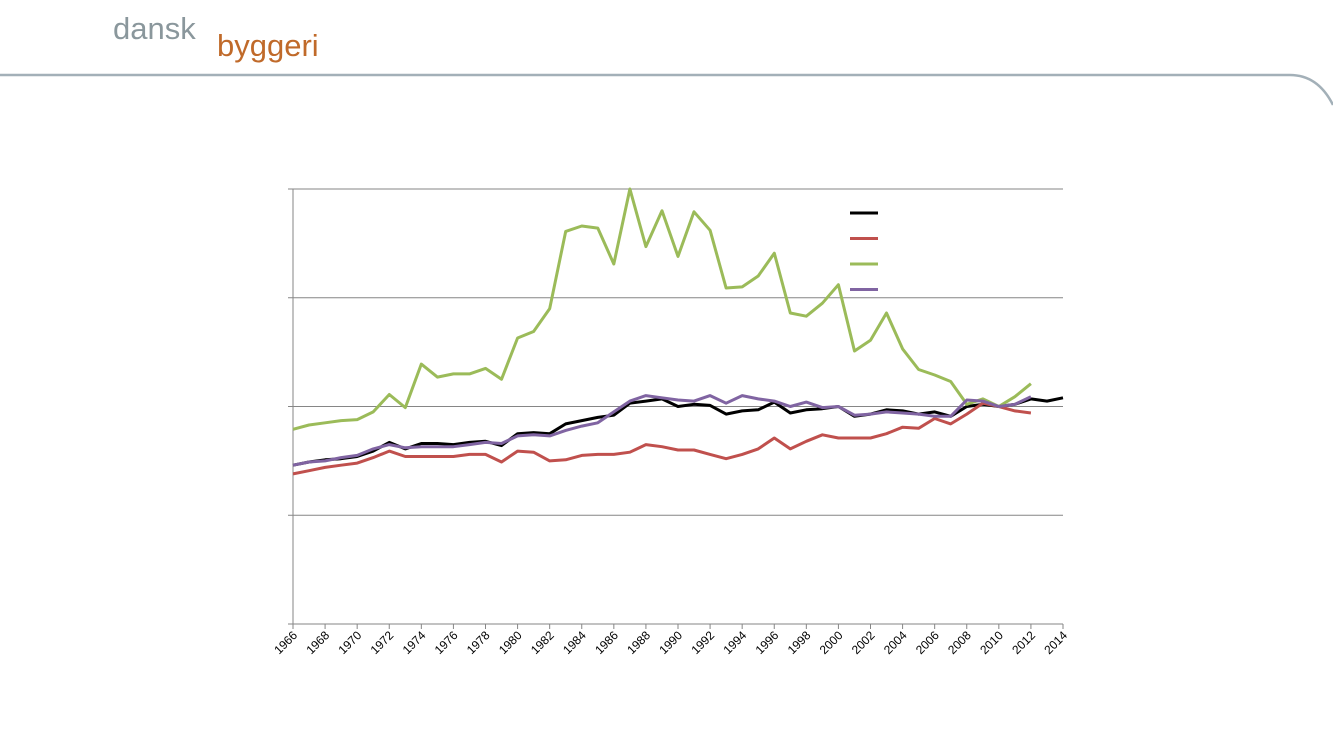 The height and width of the screenshot is (750, 1333). Describe the element at coordinates (446, 642) in the screenshot. I see `x-tick-label: 1976` at that location.